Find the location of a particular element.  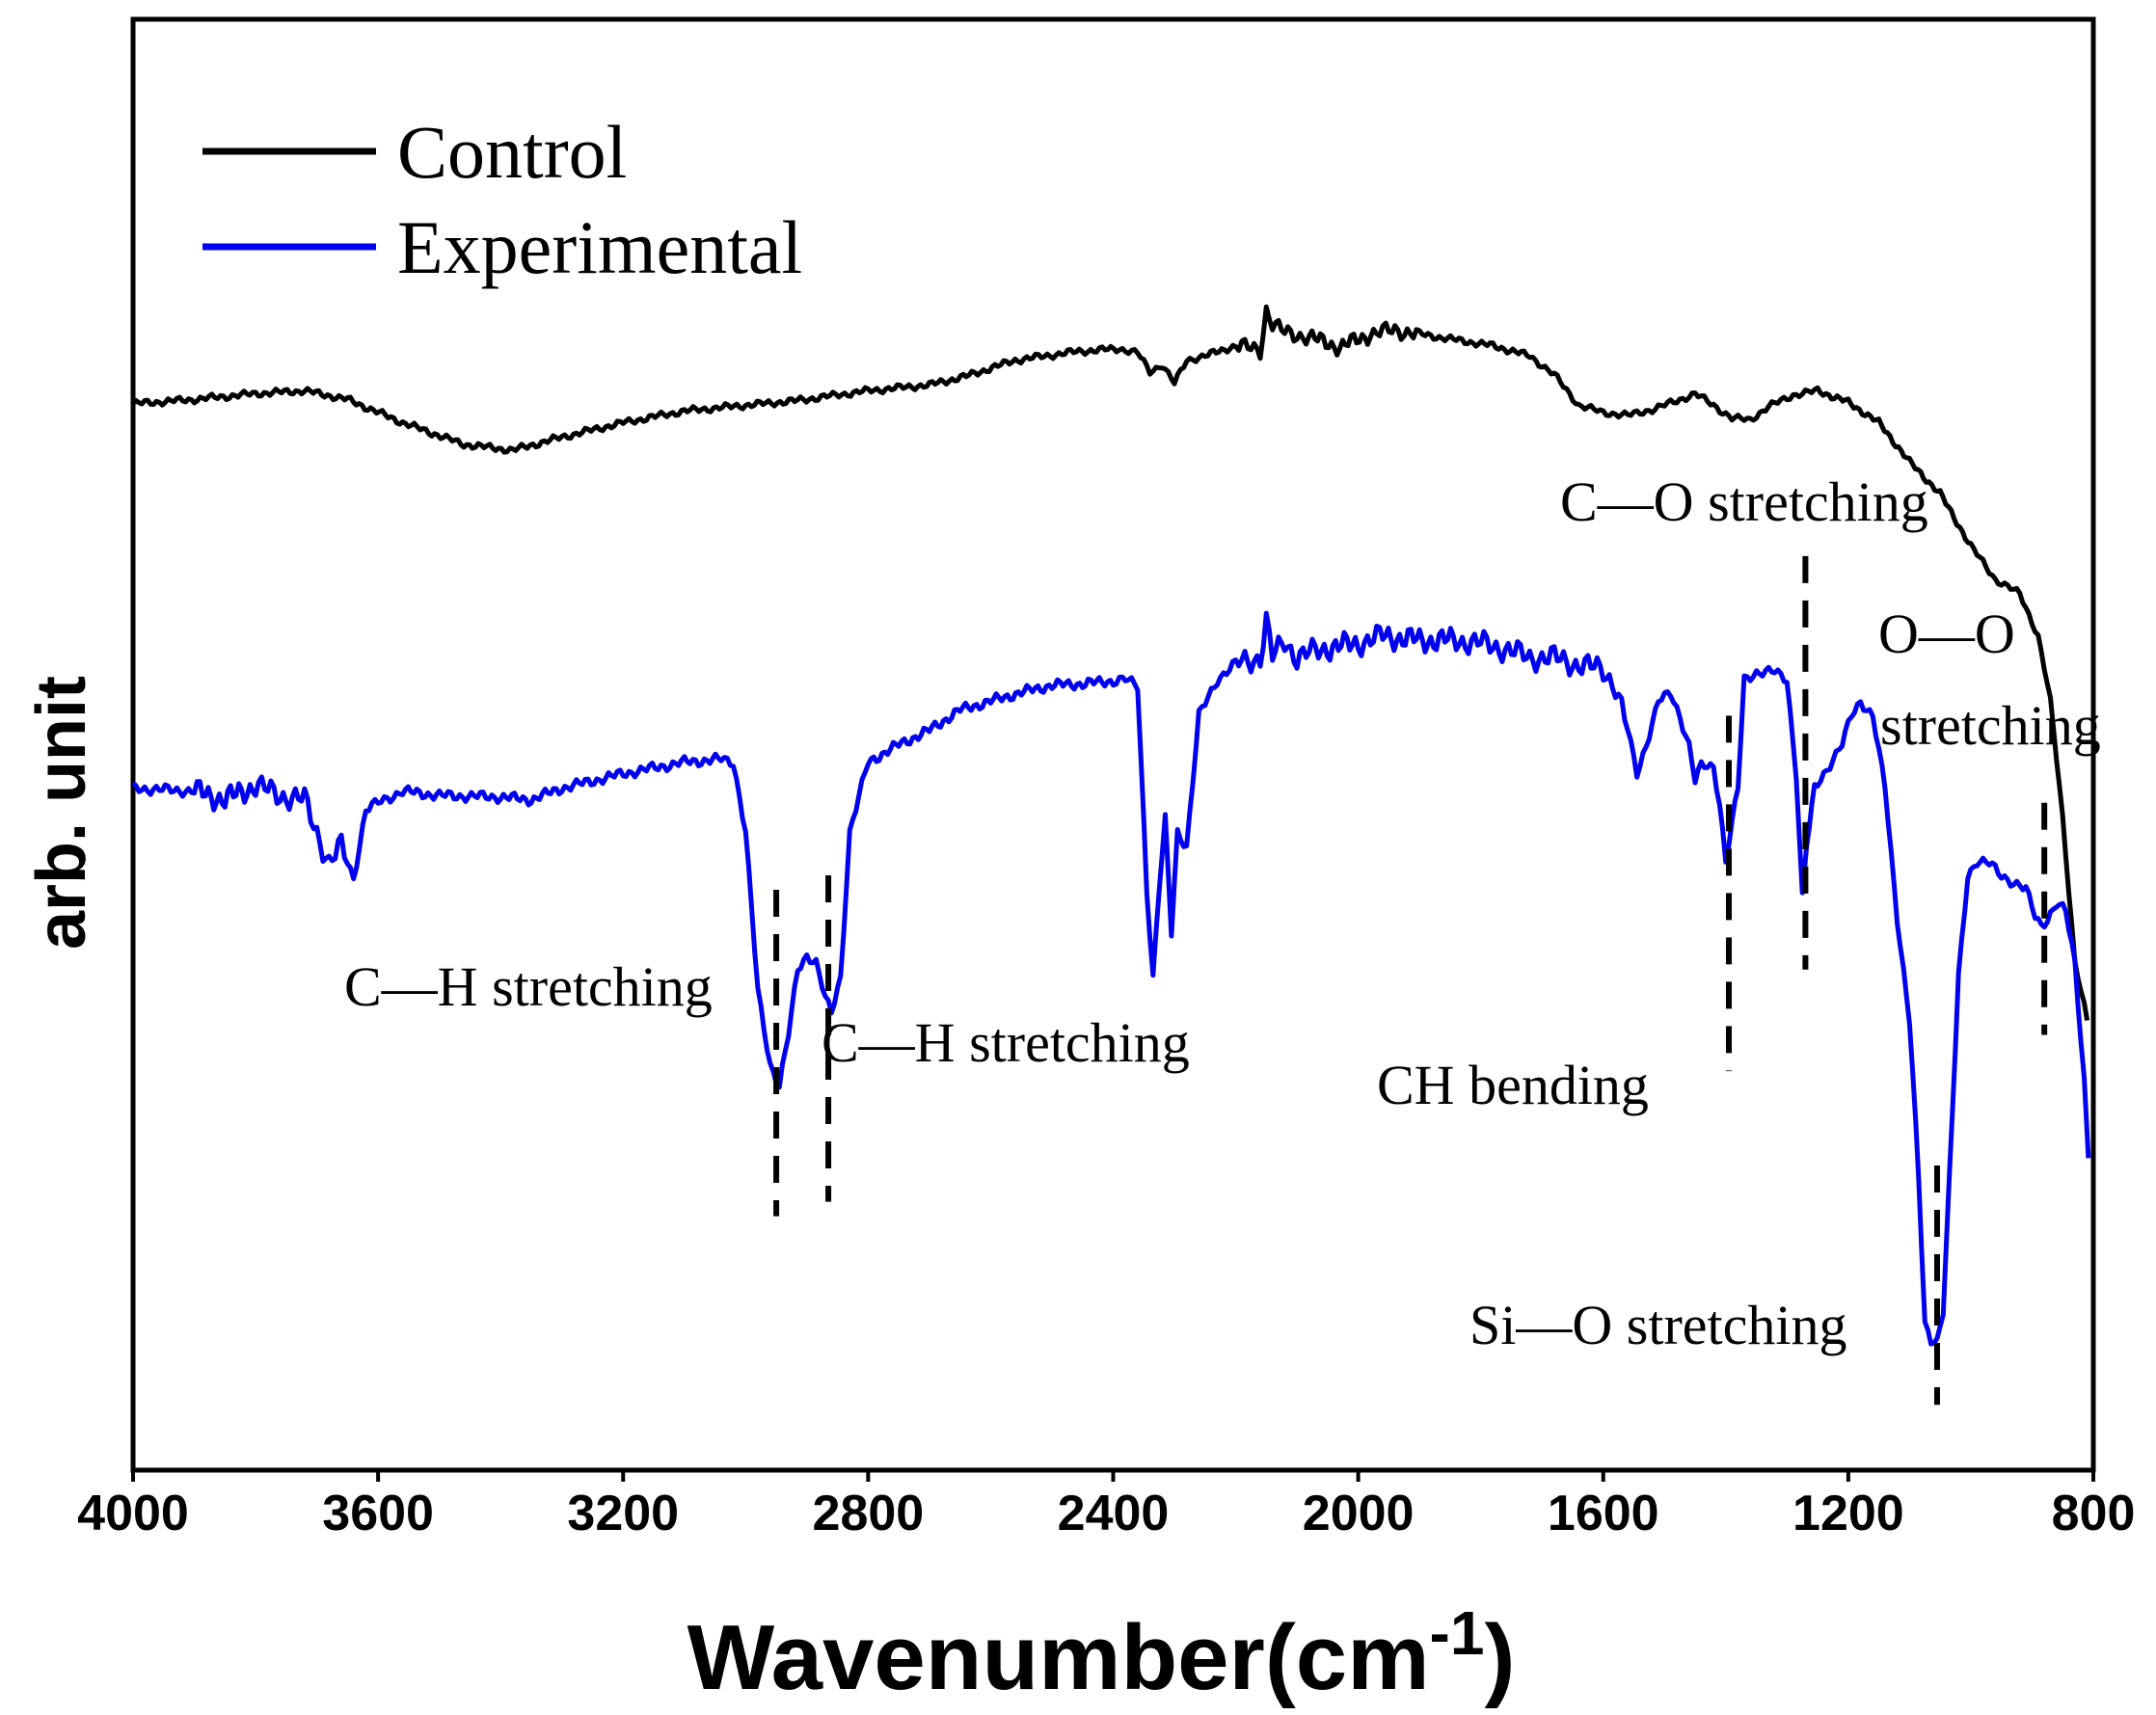

x-axis-title-main: Wavenumber(cm is located at coordinates (1058, 1657).